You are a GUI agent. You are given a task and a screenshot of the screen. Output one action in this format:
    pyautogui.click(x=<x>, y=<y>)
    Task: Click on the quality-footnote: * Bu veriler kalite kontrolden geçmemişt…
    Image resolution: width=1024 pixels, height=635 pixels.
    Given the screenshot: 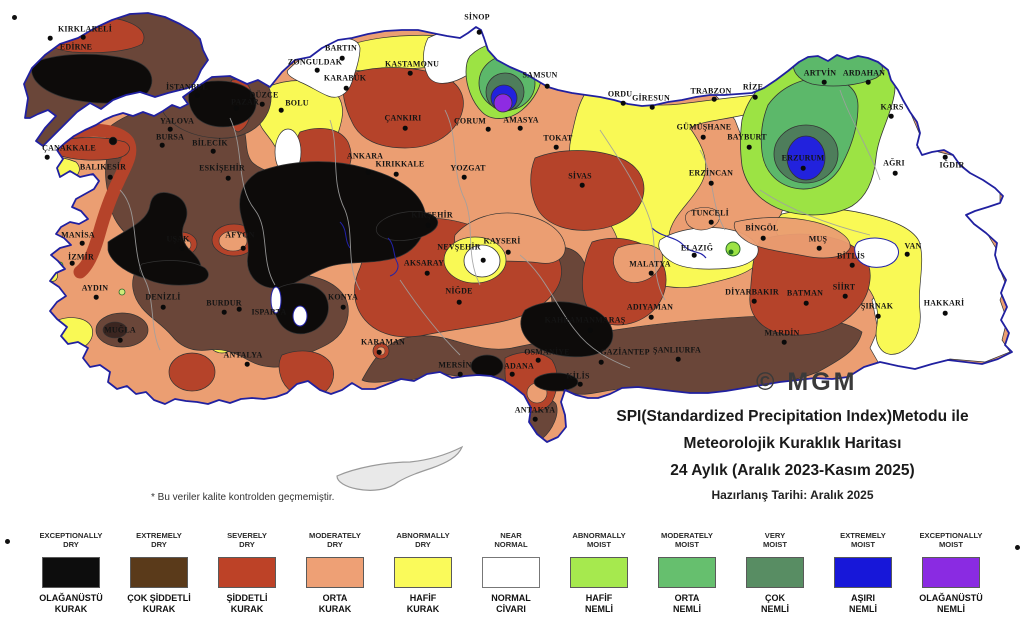 What is the action you would take?
    pyautogui.click(x=243, y=497)
    